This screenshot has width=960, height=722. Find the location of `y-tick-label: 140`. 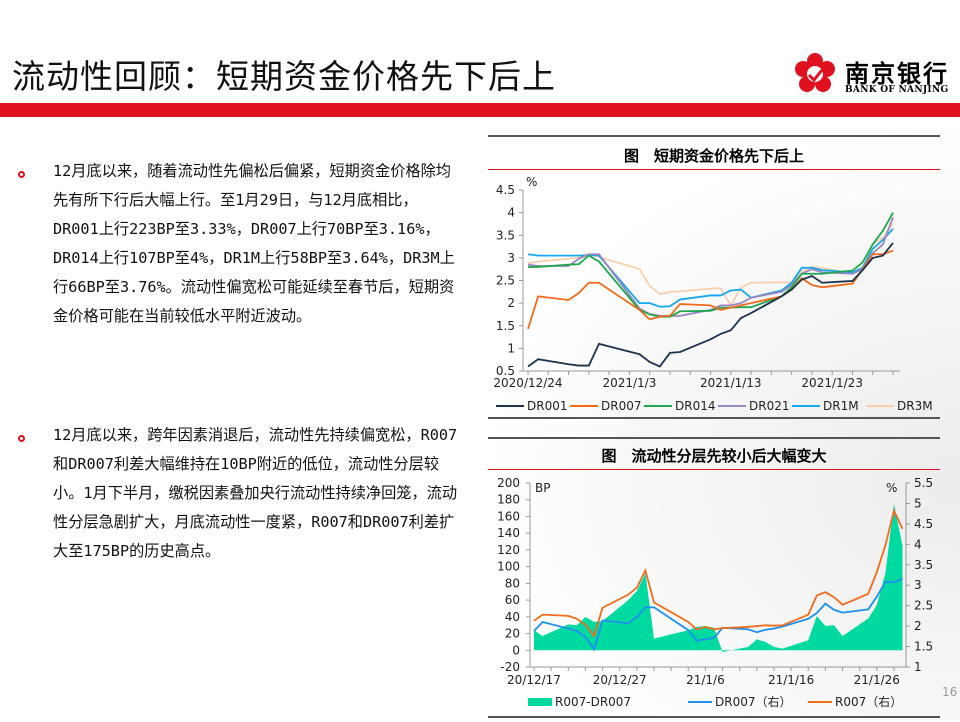

y-tick-label: 140 is located at coordinates (508, 533).